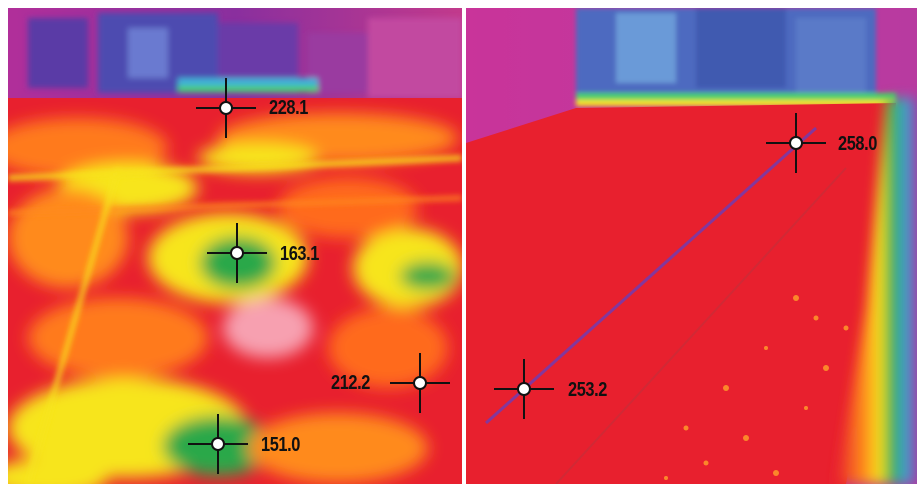 This screenshot has width=917, height=484. What do you see at coordinates (858, 144) in the screenshot?
I see `temperature-readout-5: 258.0` at bounding box center [858, 144].